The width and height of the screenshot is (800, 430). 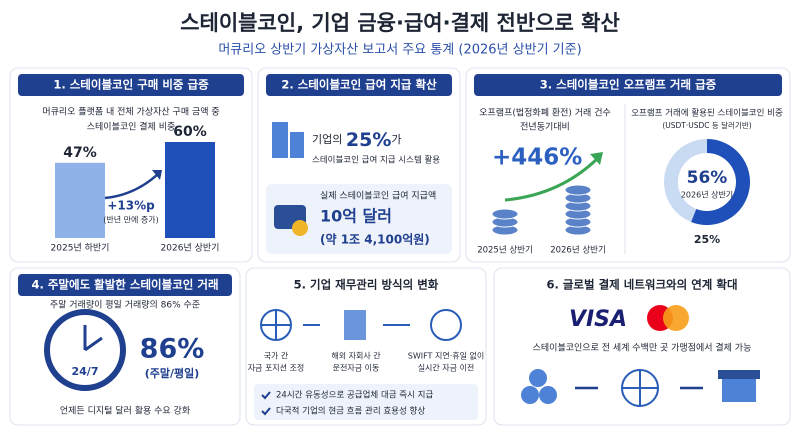 What do you see at coordinates (354, 395) in the screenshot?
I see `check: 24시간 유동성으로 공급업체 대금 즉시 지급` at bounding box center [354, 395].